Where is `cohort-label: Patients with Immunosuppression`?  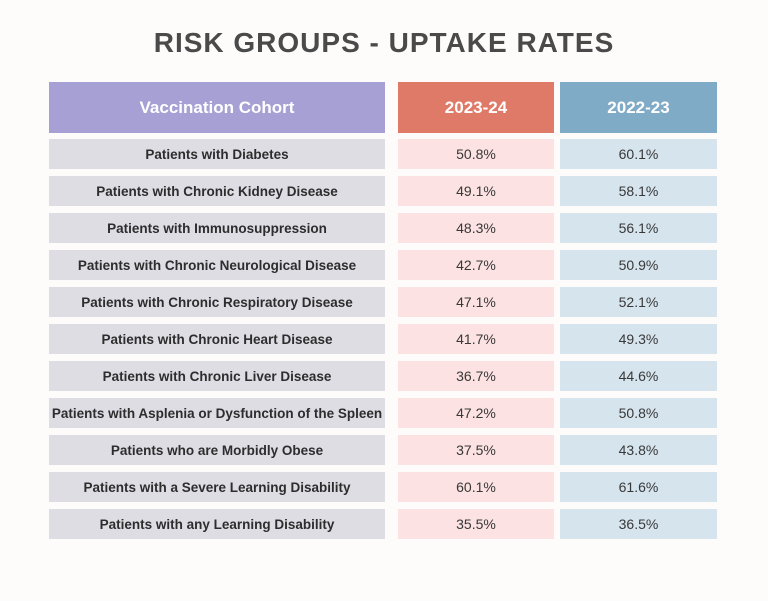
cohort-label: Patients with Immunosuppression is located at coordinates (217, 228).